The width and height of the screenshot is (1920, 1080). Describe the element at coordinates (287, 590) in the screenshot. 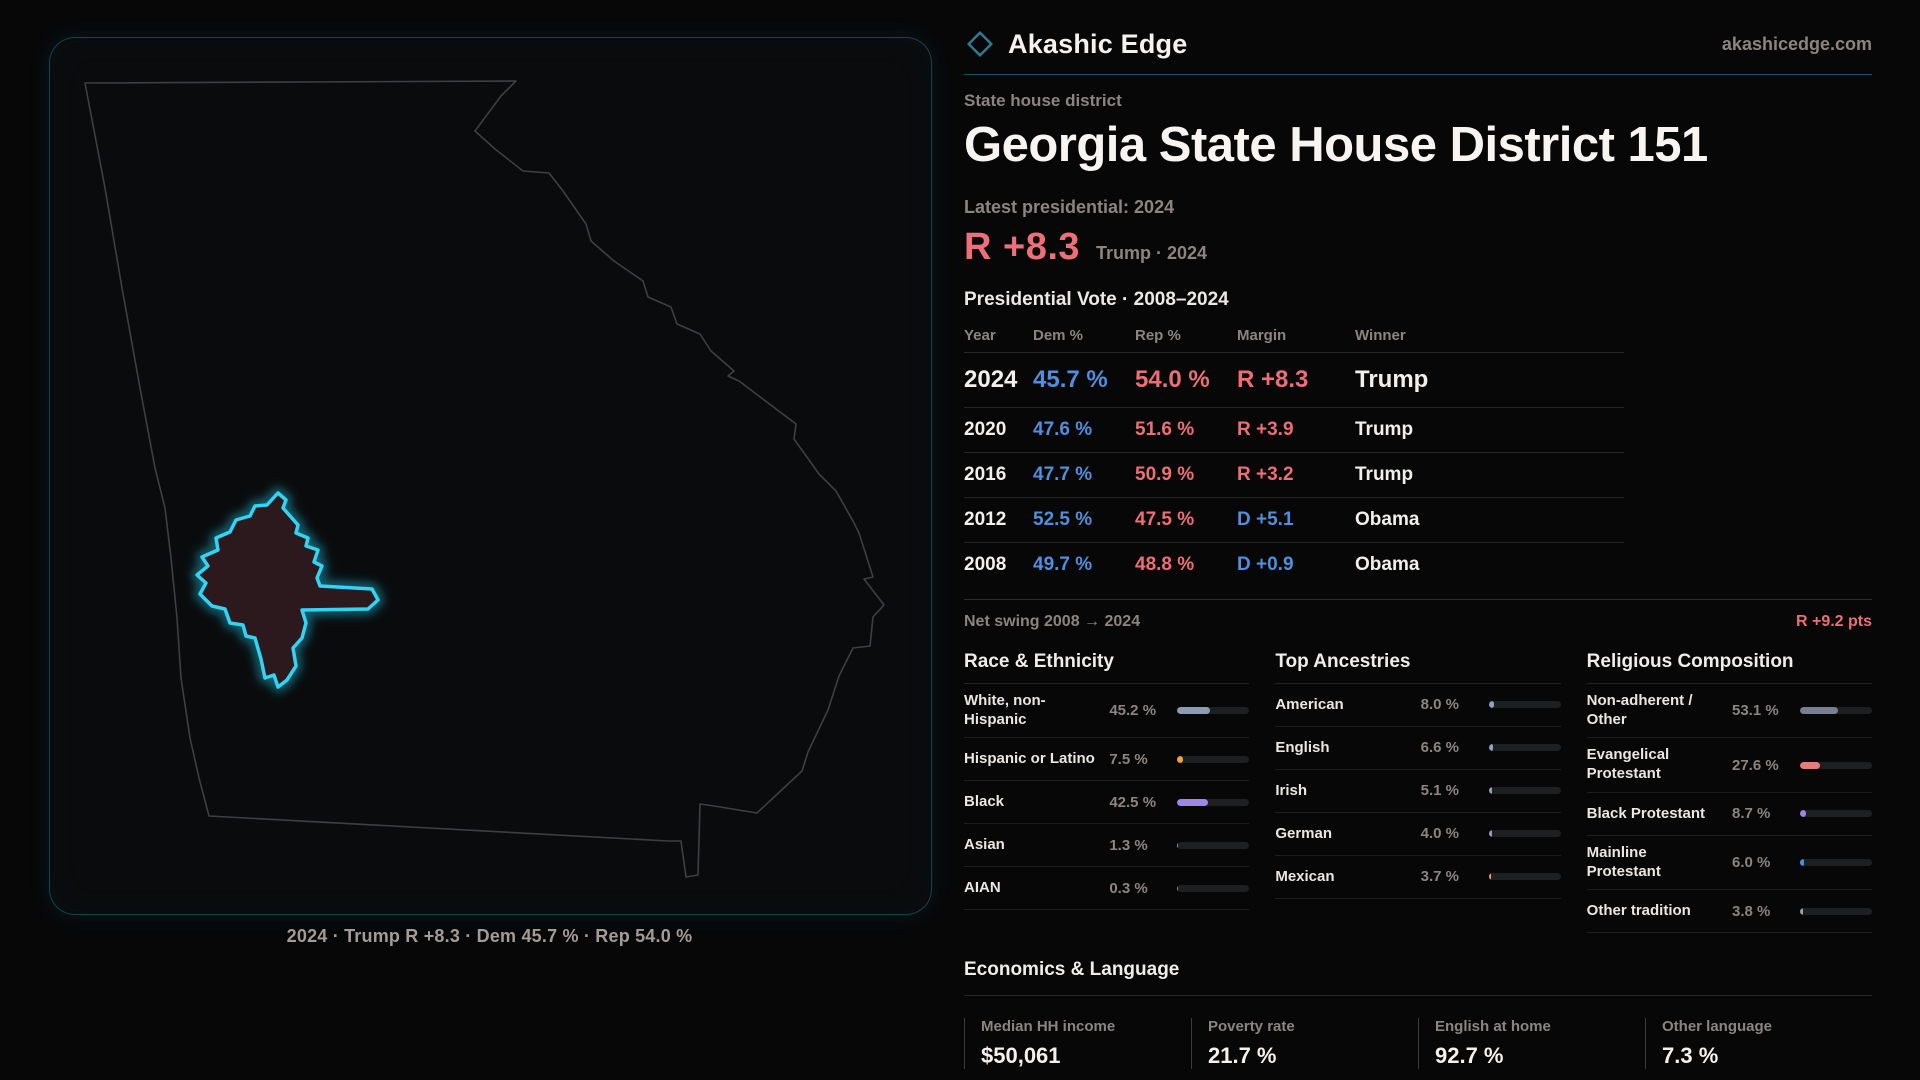

I see `district-151-shape` at that location.